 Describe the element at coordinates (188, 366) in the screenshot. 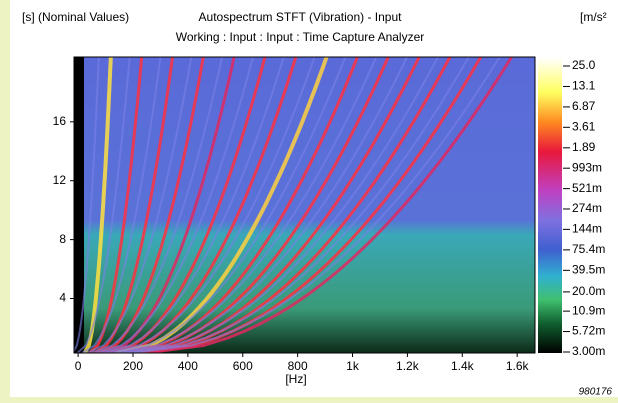

I see `x-tick-label: 400` at that location.